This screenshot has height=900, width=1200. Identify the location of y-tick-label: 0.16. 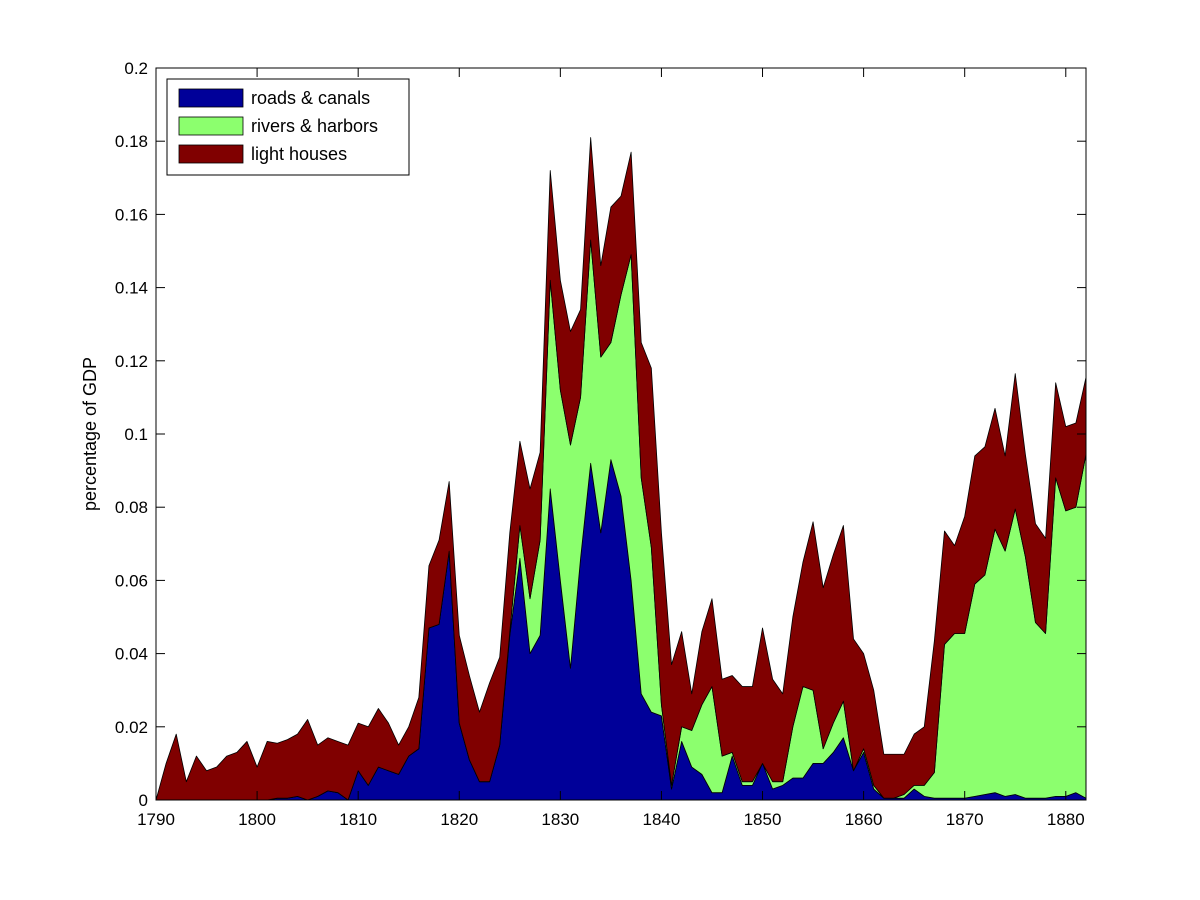
(131, 214).